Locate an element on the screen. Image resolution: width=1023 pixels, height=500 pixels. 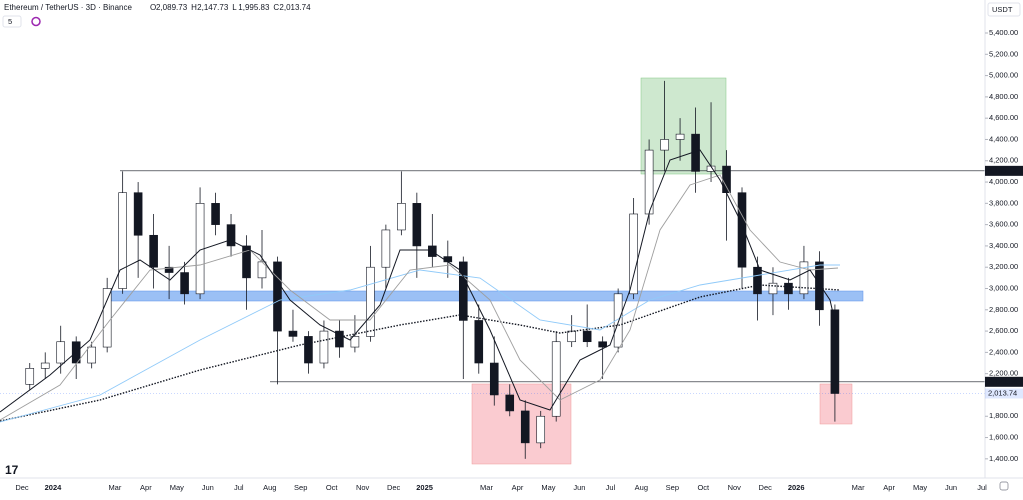
tv-logo: 17 is located at coordinates (12, 470).